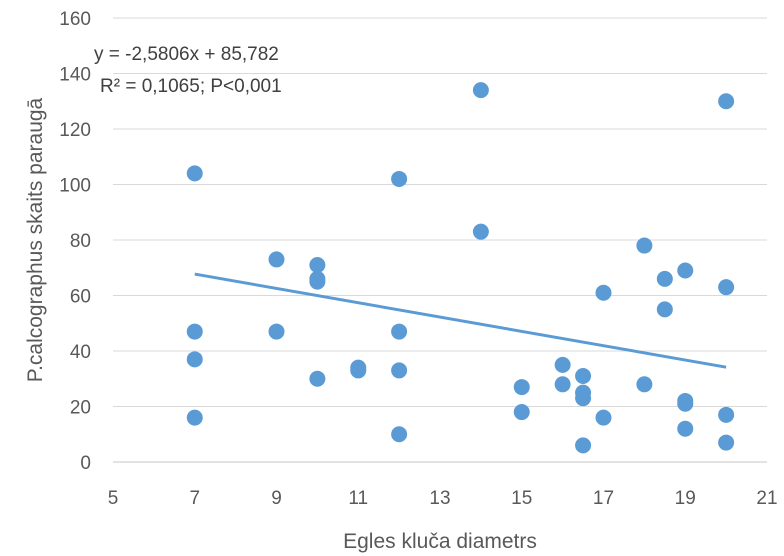  I want to click on x-tick-label: 15, so click(521, 498).